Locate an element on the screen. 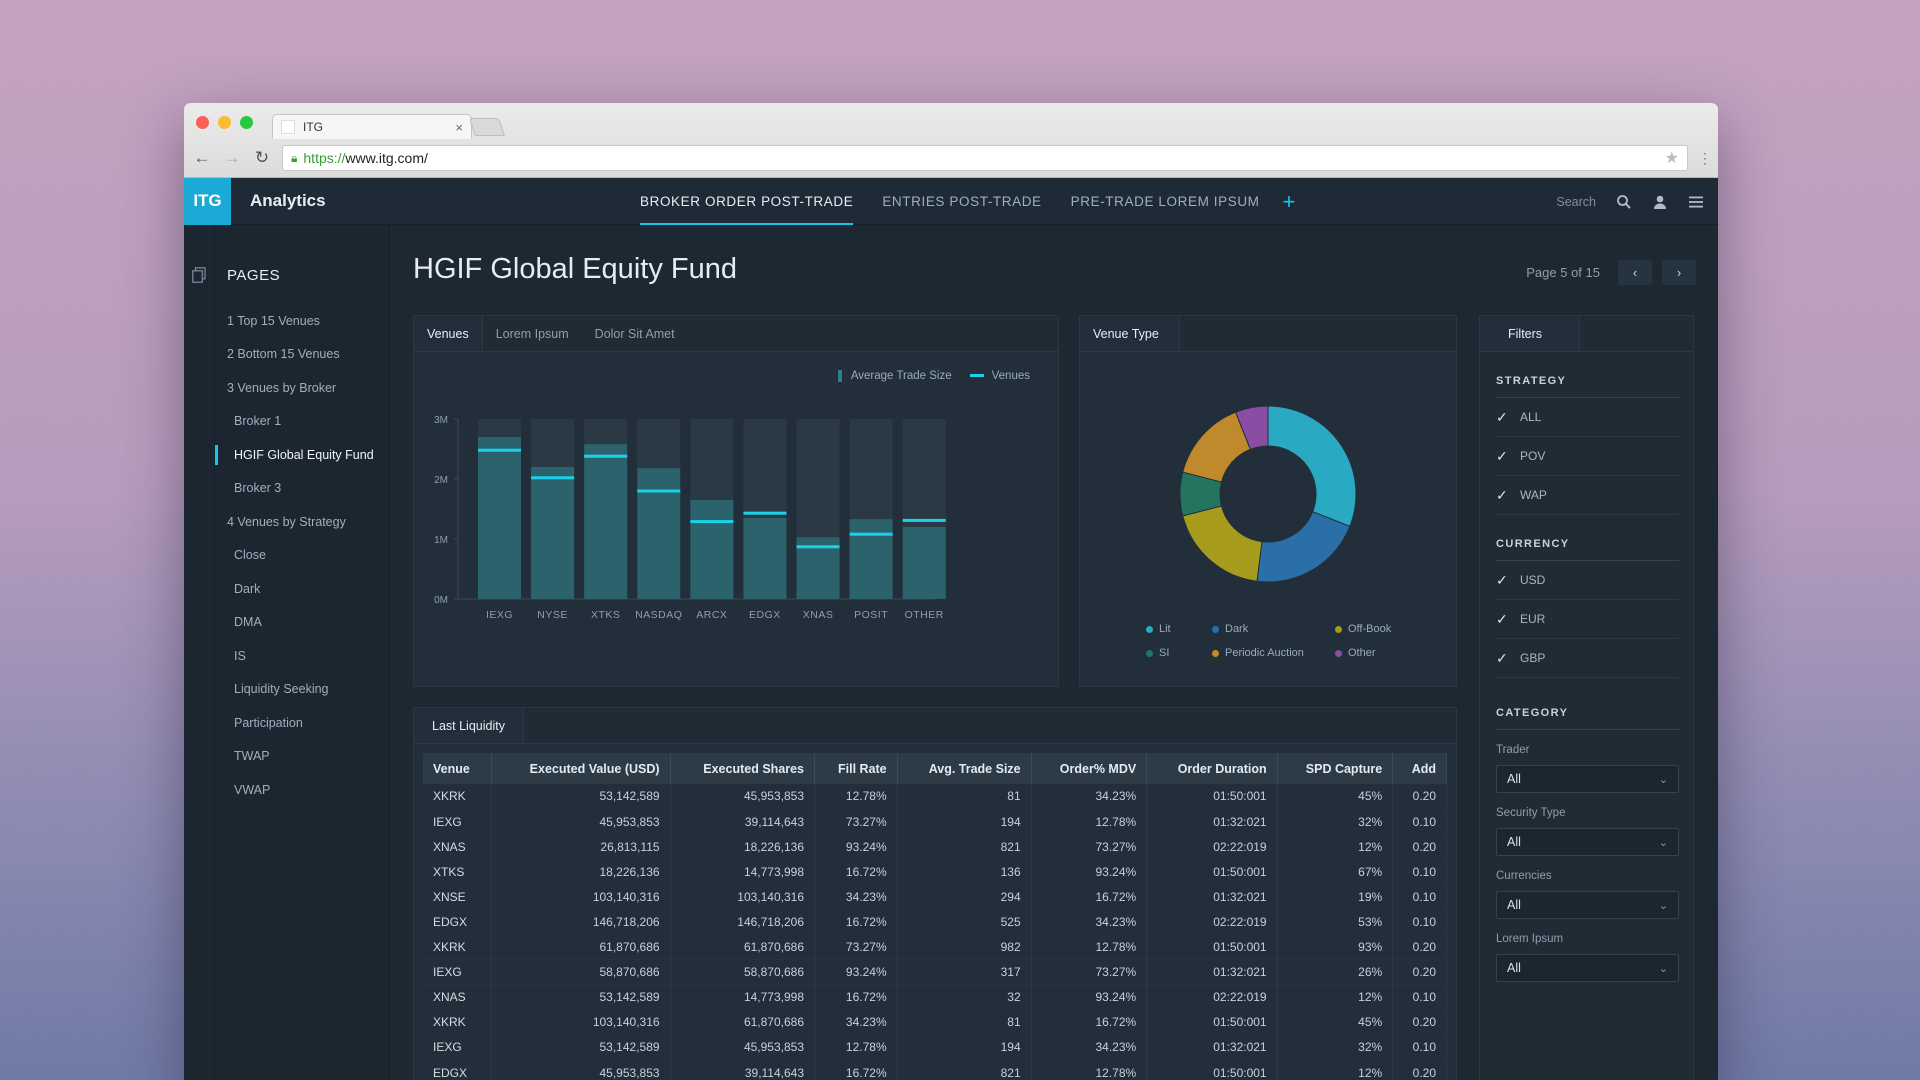 The width and height of the screenshot is (1920, 1080). filter-option-gbp: ✓ GBP is located at coordinates (1587, 658).